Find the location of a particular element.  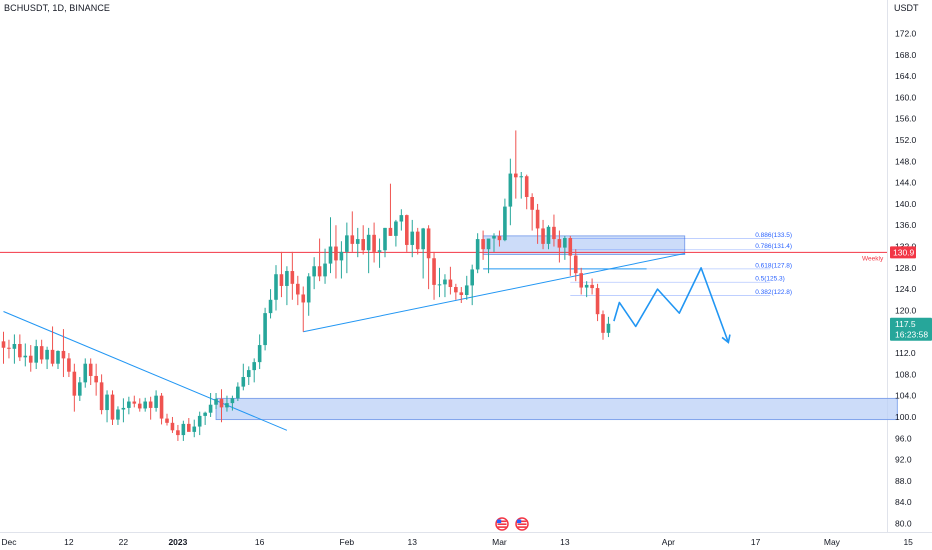

time-axis-tick-label: 12 is located at coordinates (69, 542).